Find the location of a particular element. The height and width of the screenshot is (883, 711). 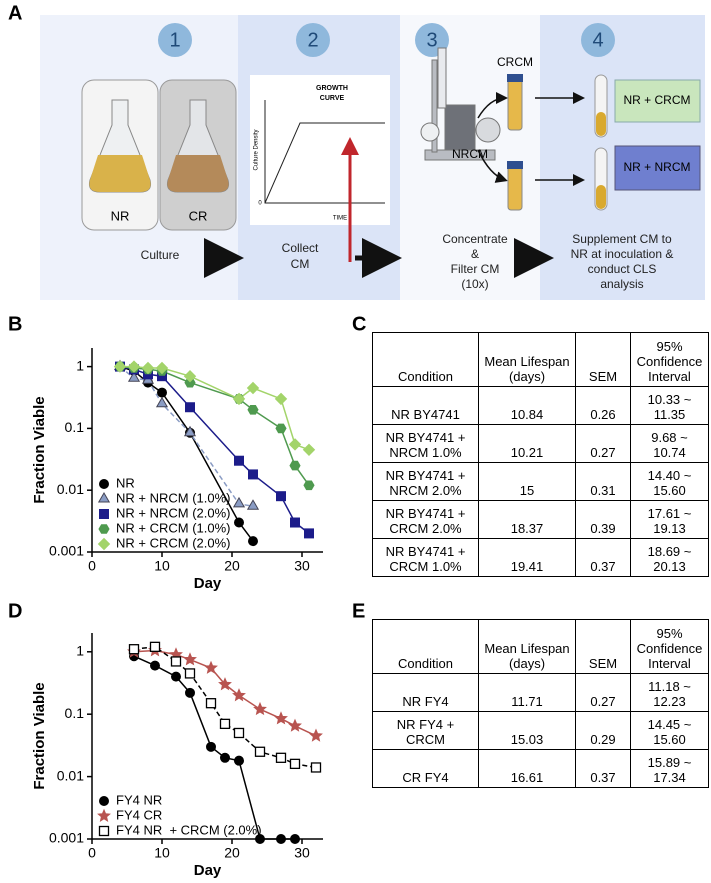

table-cell: 14.40 ~ 15.60 is located at coordinates (669, 481).